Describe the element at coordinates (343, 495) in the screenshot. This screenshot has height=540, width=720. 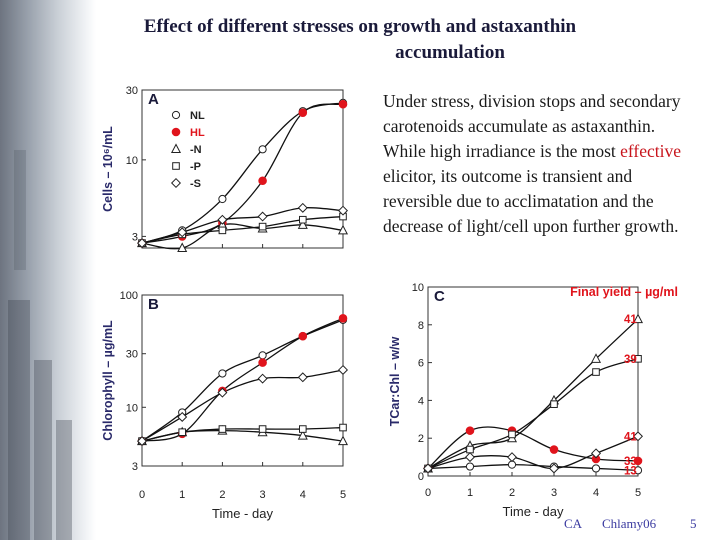
I see `panel-B-xtick-label: 5` at that location.